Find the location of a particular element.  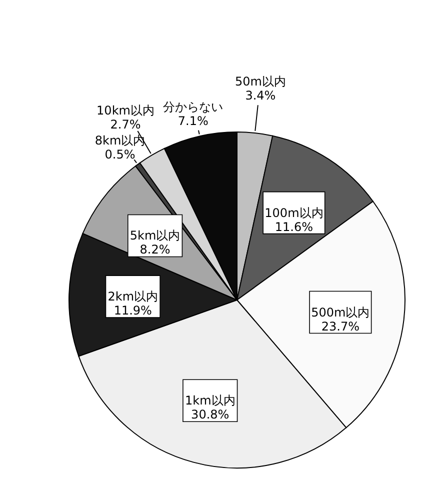

data-label: 3.4% is located at coordinates (260, 95).